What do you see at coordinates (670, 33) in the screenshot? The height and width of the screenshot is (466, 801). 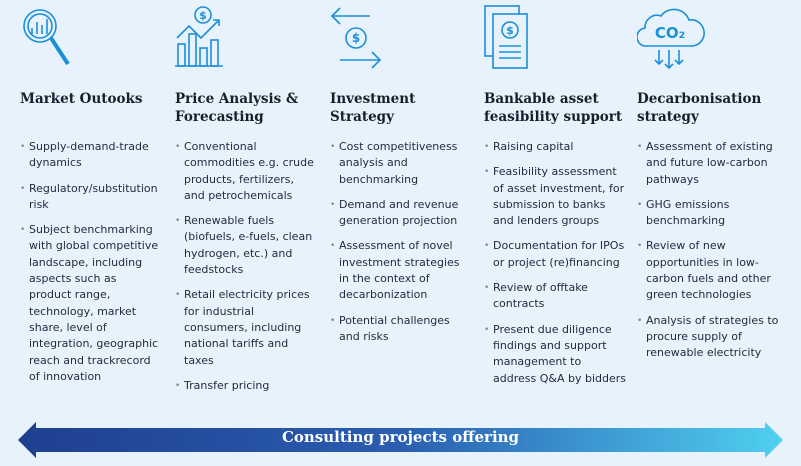 I see `icon-text: CO₂` at bounding box center [670, 33].